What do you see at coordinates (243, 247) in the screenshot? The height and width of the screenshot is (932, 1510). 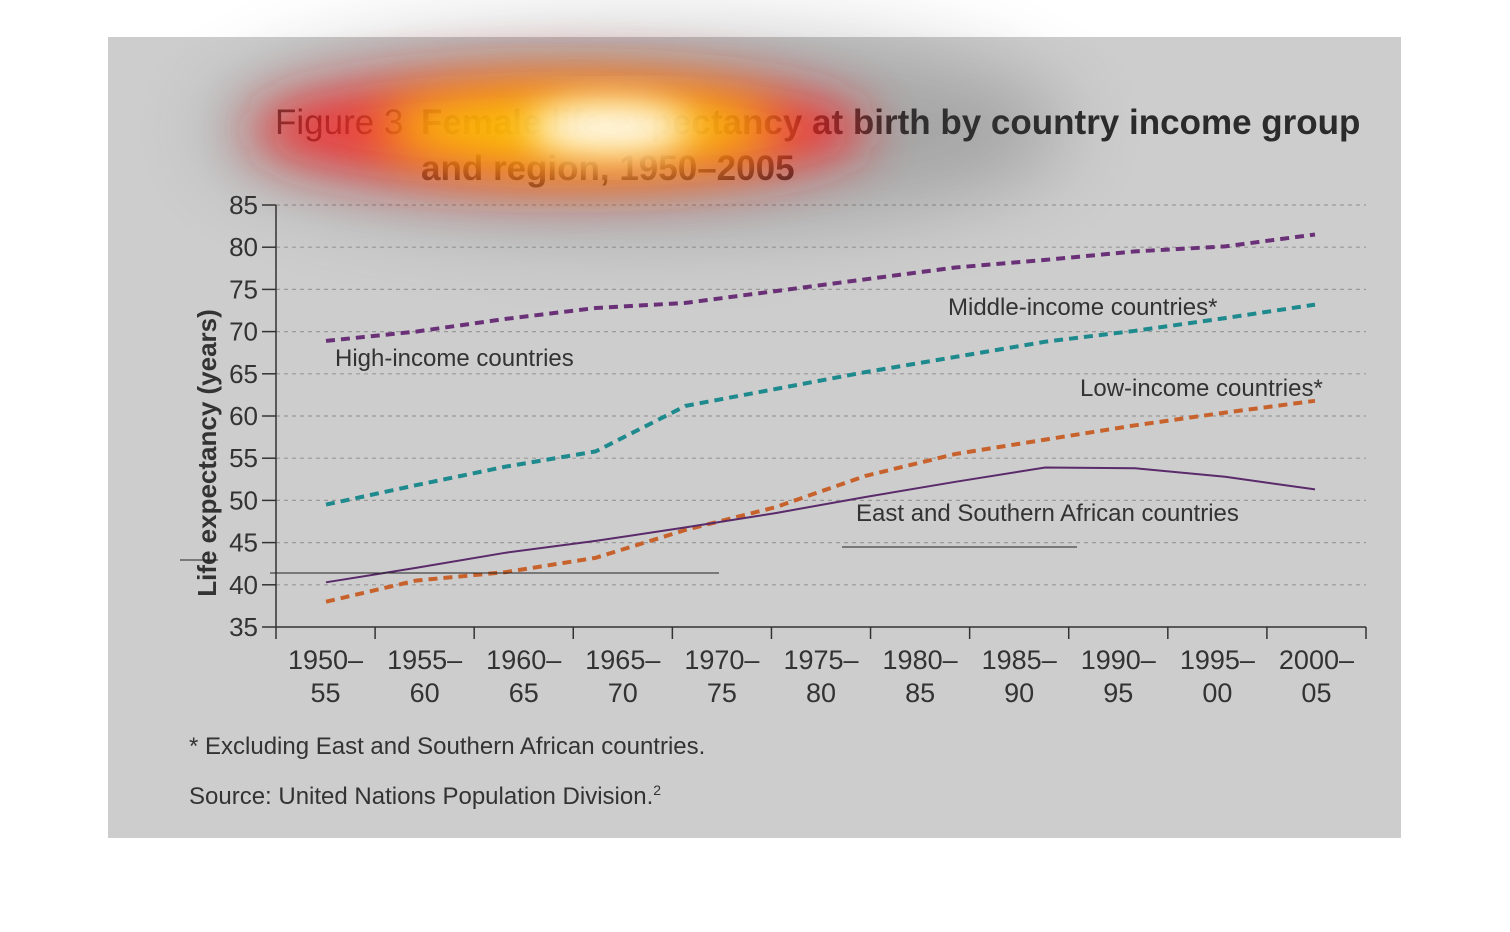 I see `y-tick-label: 80` at bounding box center [243, 247].